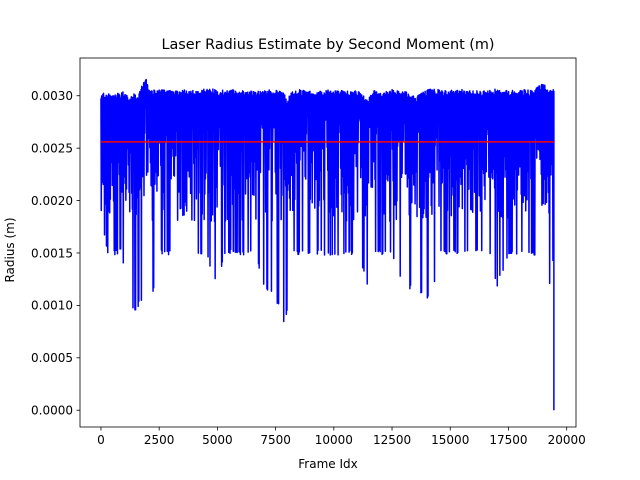  Describe the element at coordinates (508, 440) in the screenshot. I see `x-tick-label: 17500` at that location.